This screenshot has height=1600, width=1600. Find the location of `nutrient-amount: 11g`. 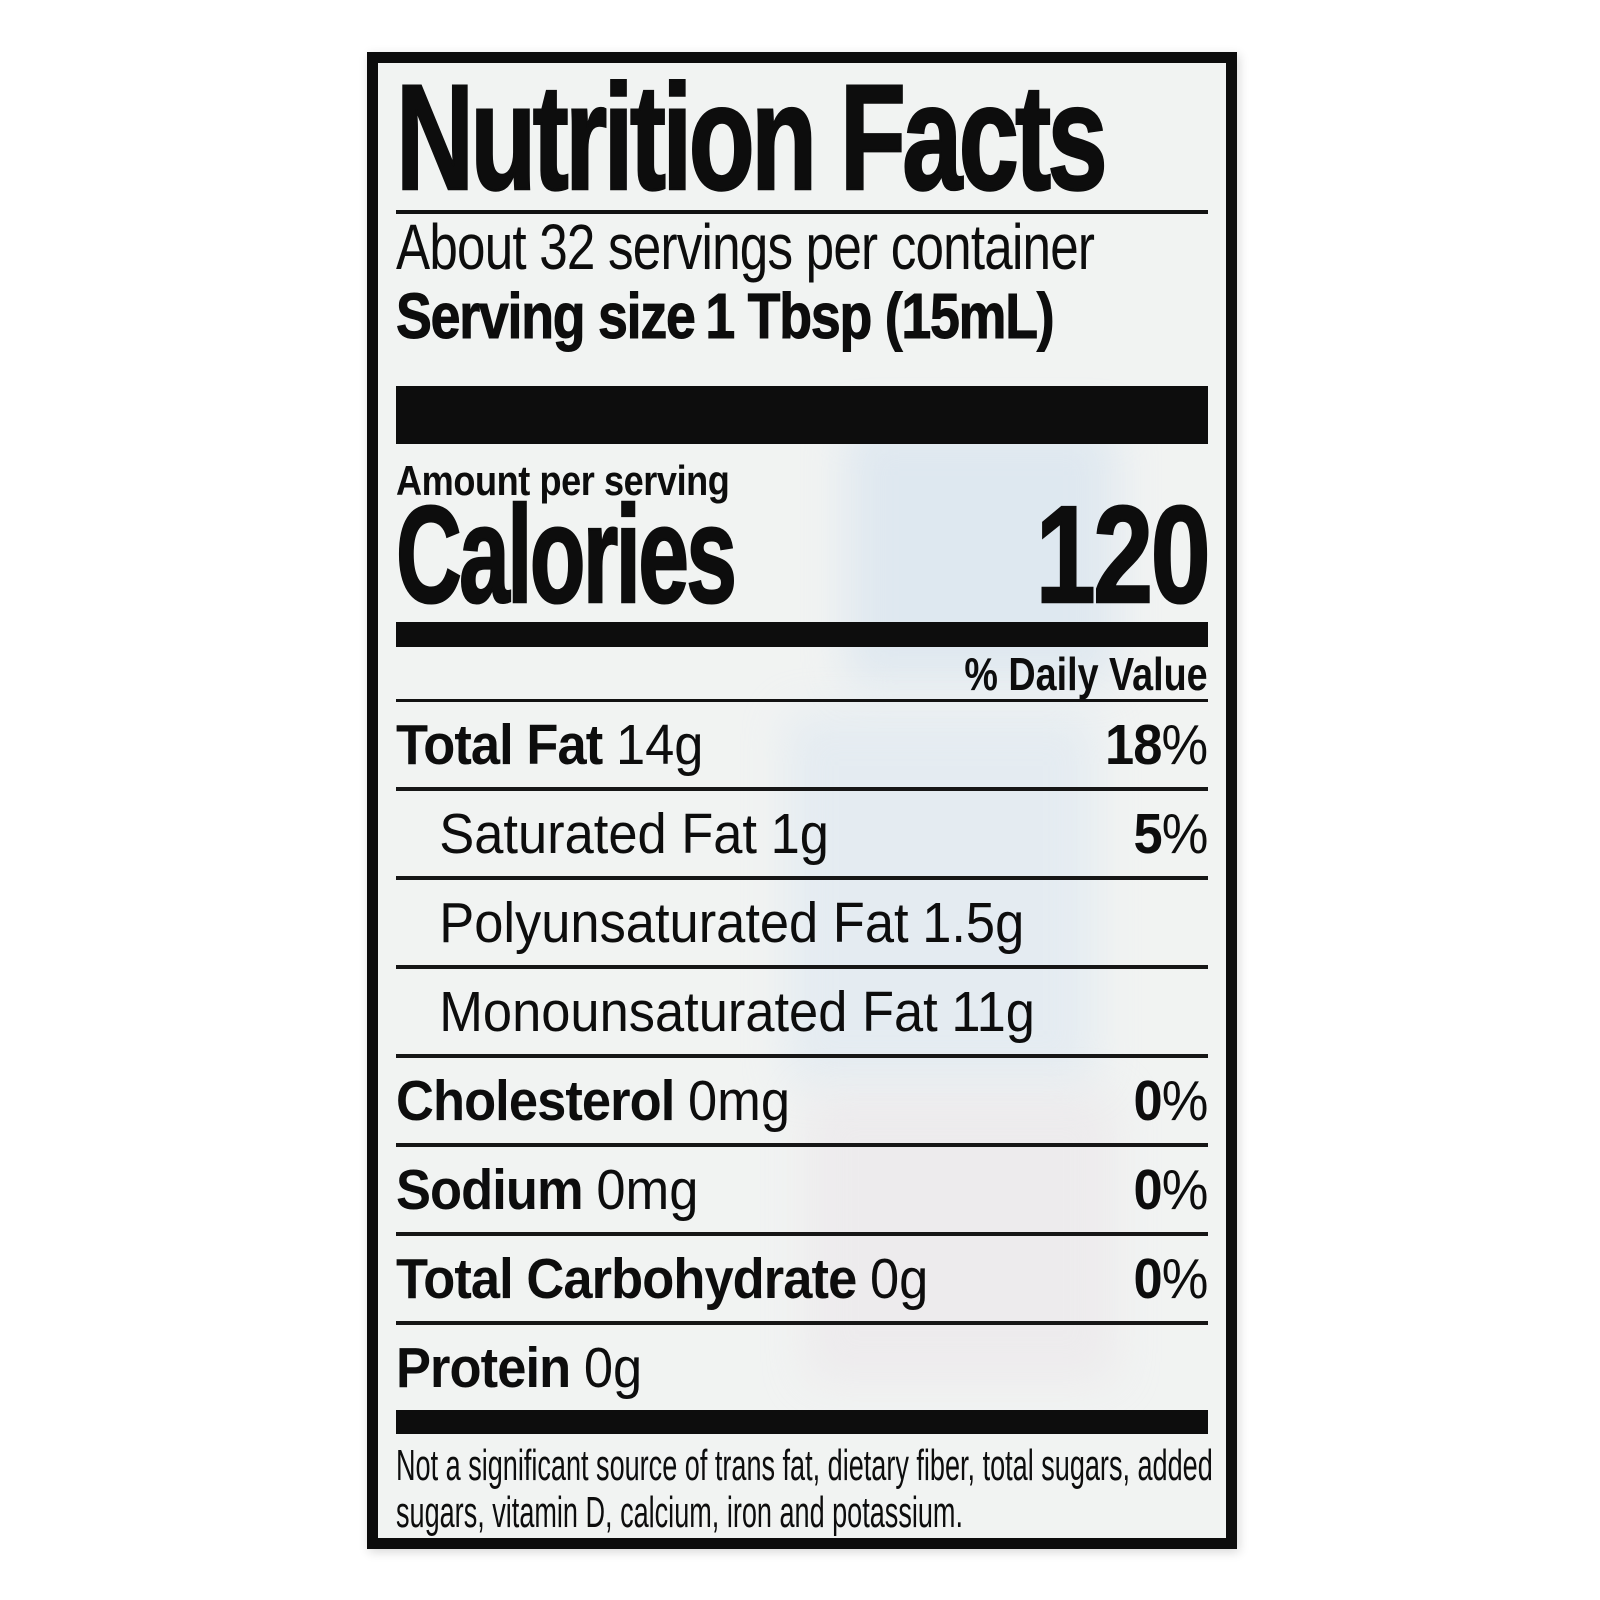

nutrient-amount: 11g is located at coordinates (993, 1011).